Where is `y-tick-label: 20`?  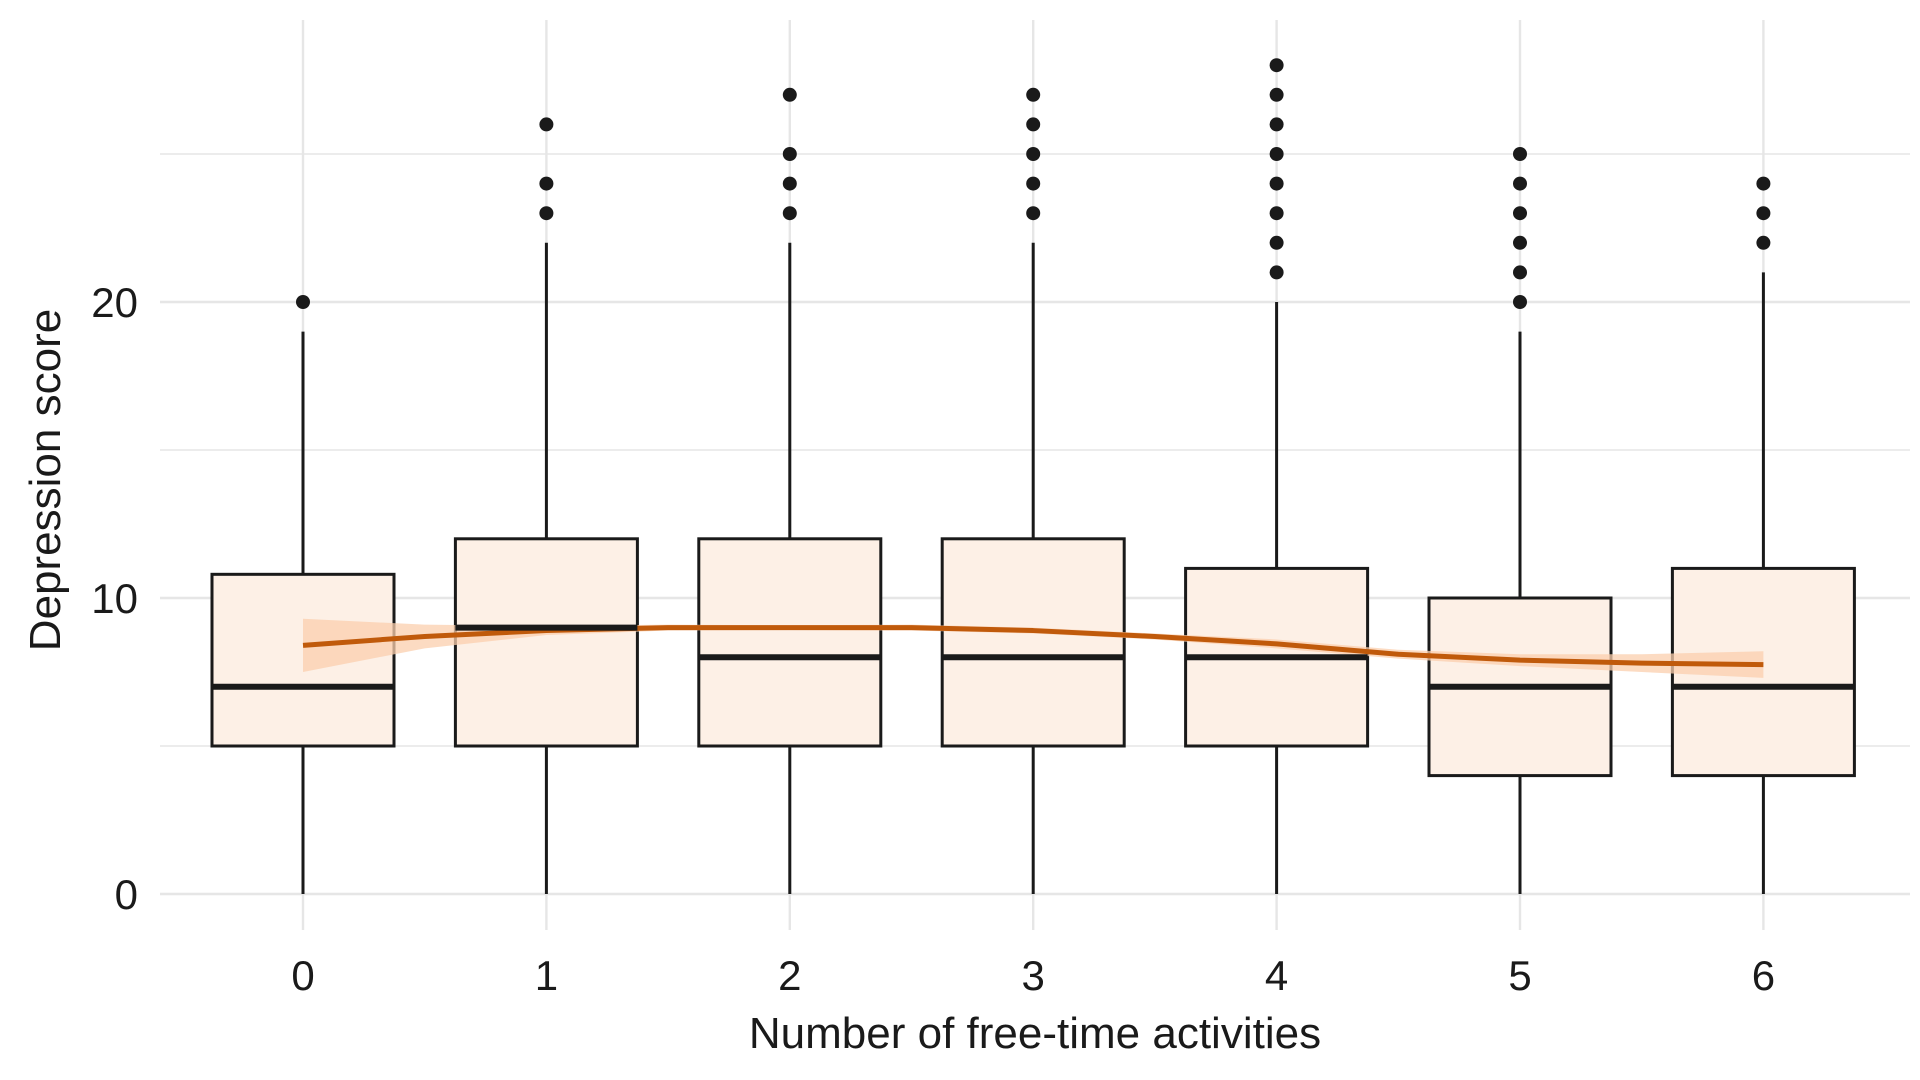
y-tick-label: 20 is located at coordinates (114, 302).